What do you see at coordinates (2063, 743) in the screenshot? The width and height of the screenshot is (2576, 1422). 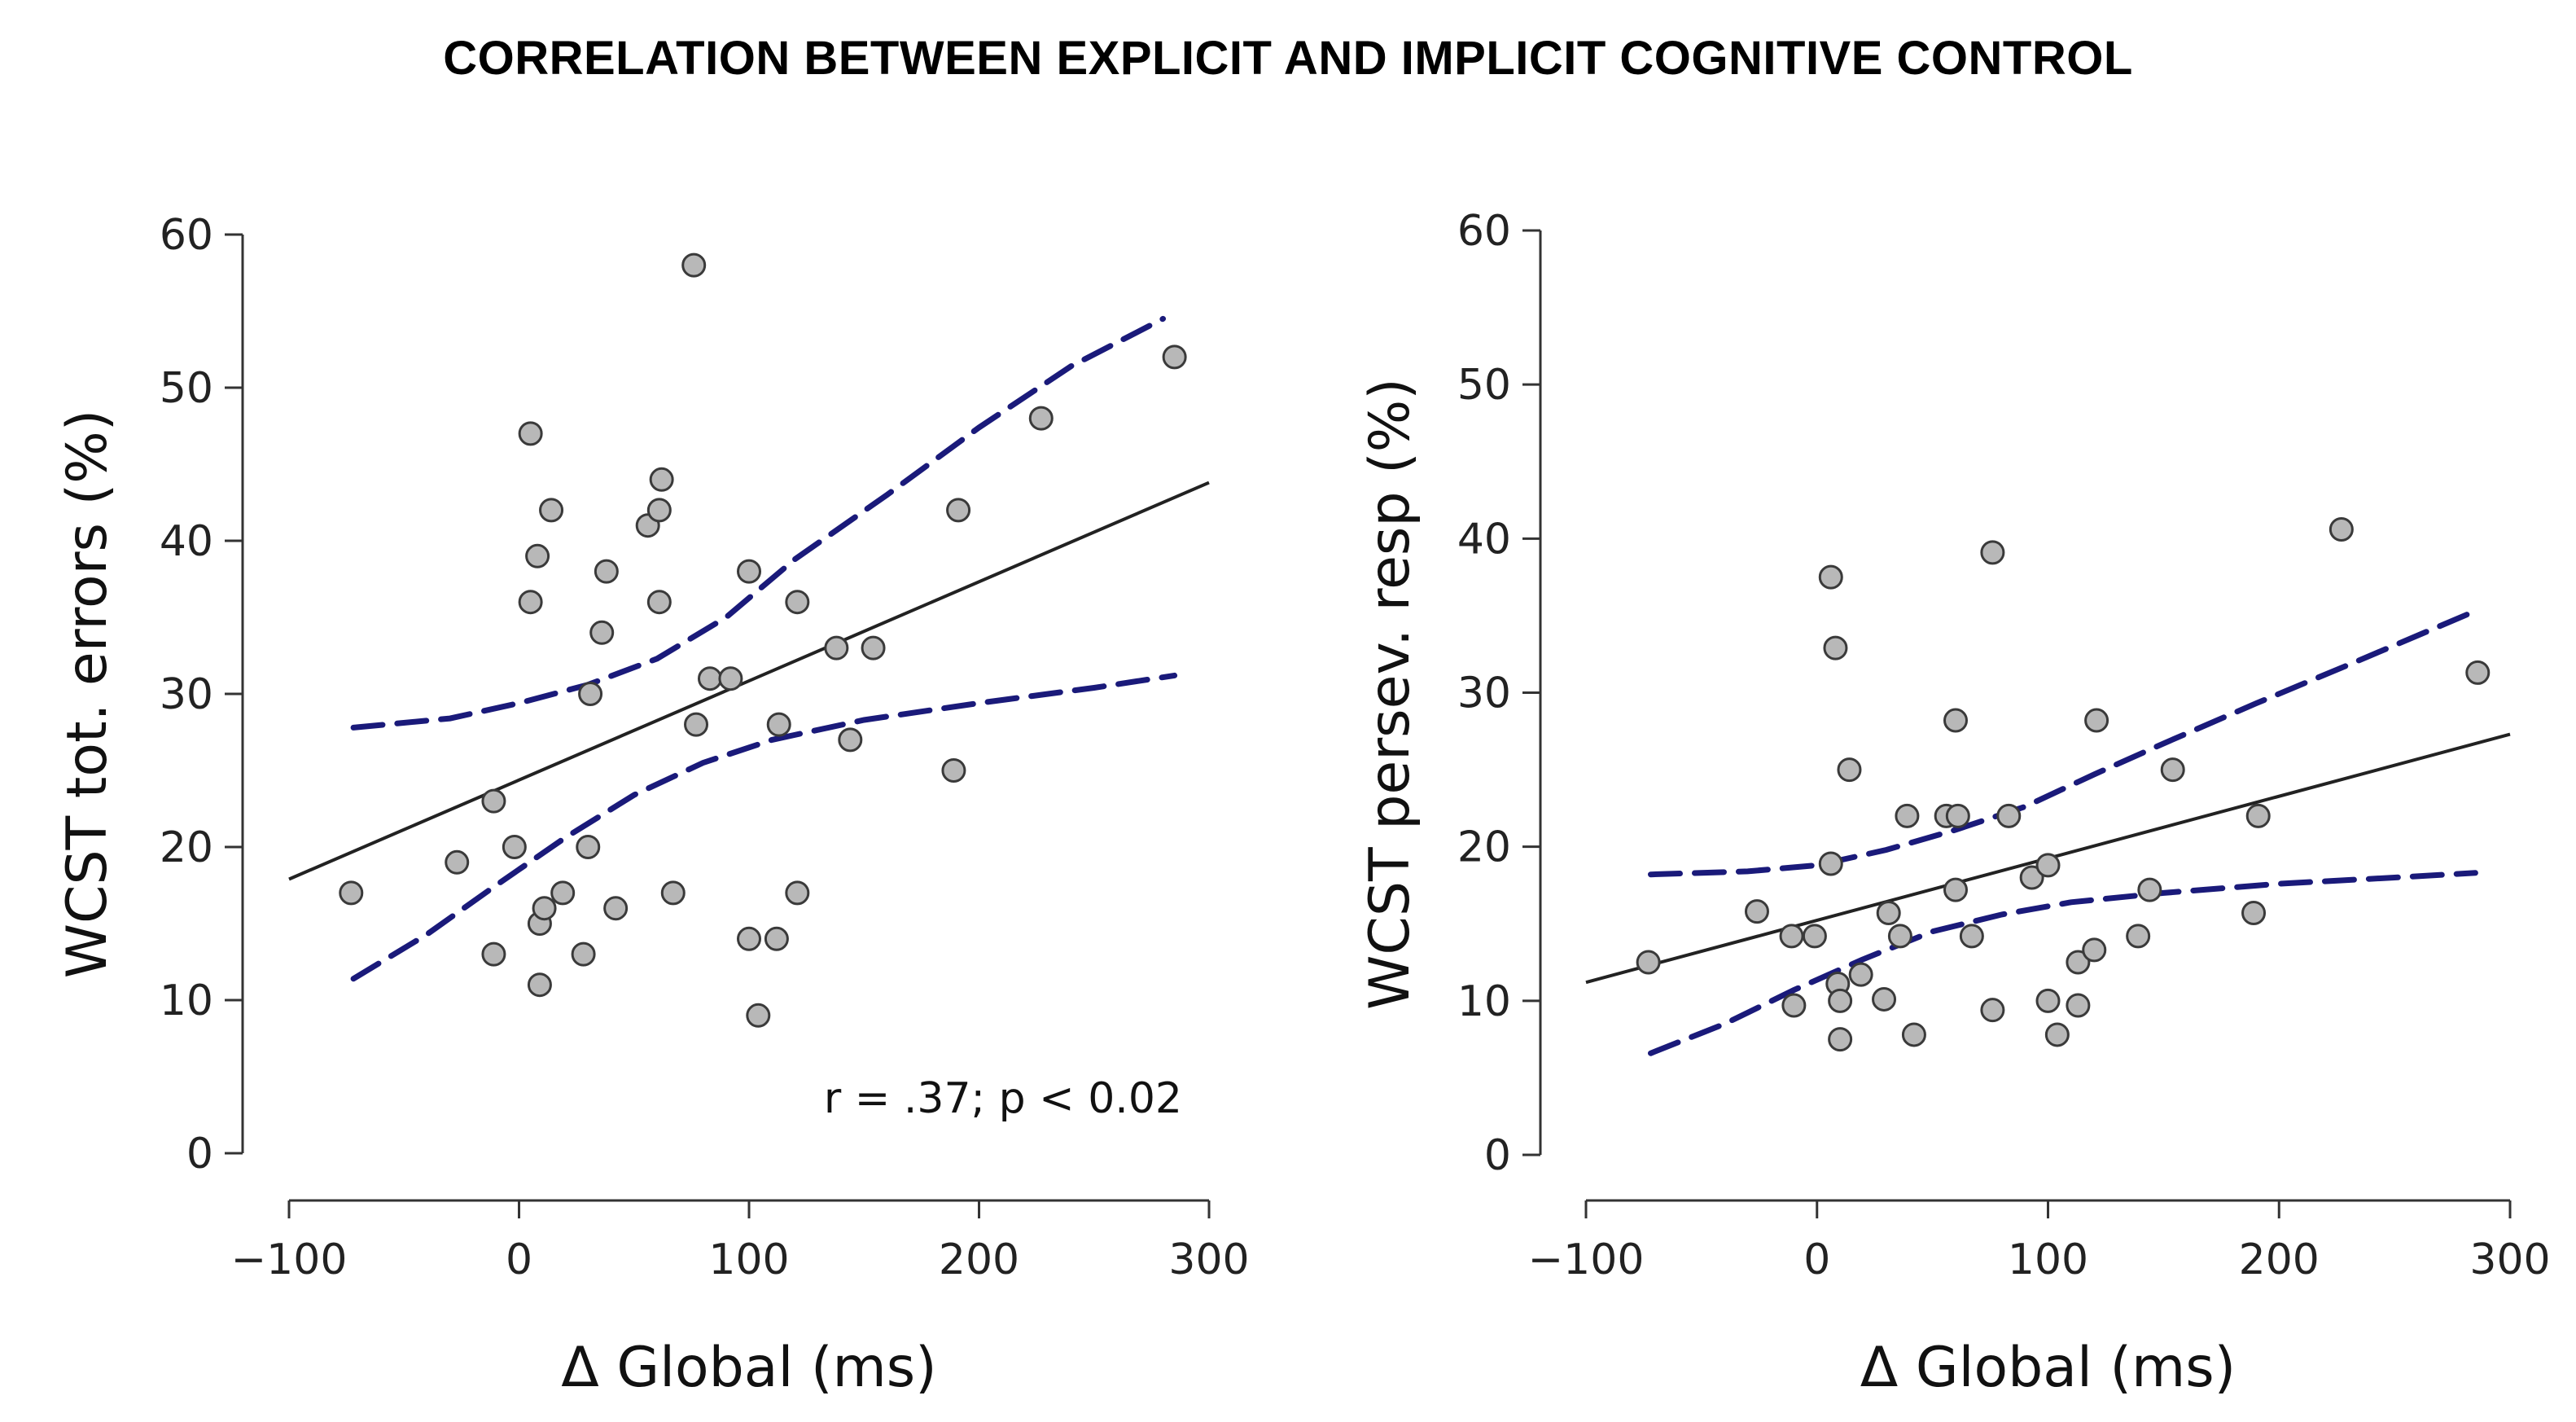 I see `ci-upper-line` at bounding box center [2063, 743].